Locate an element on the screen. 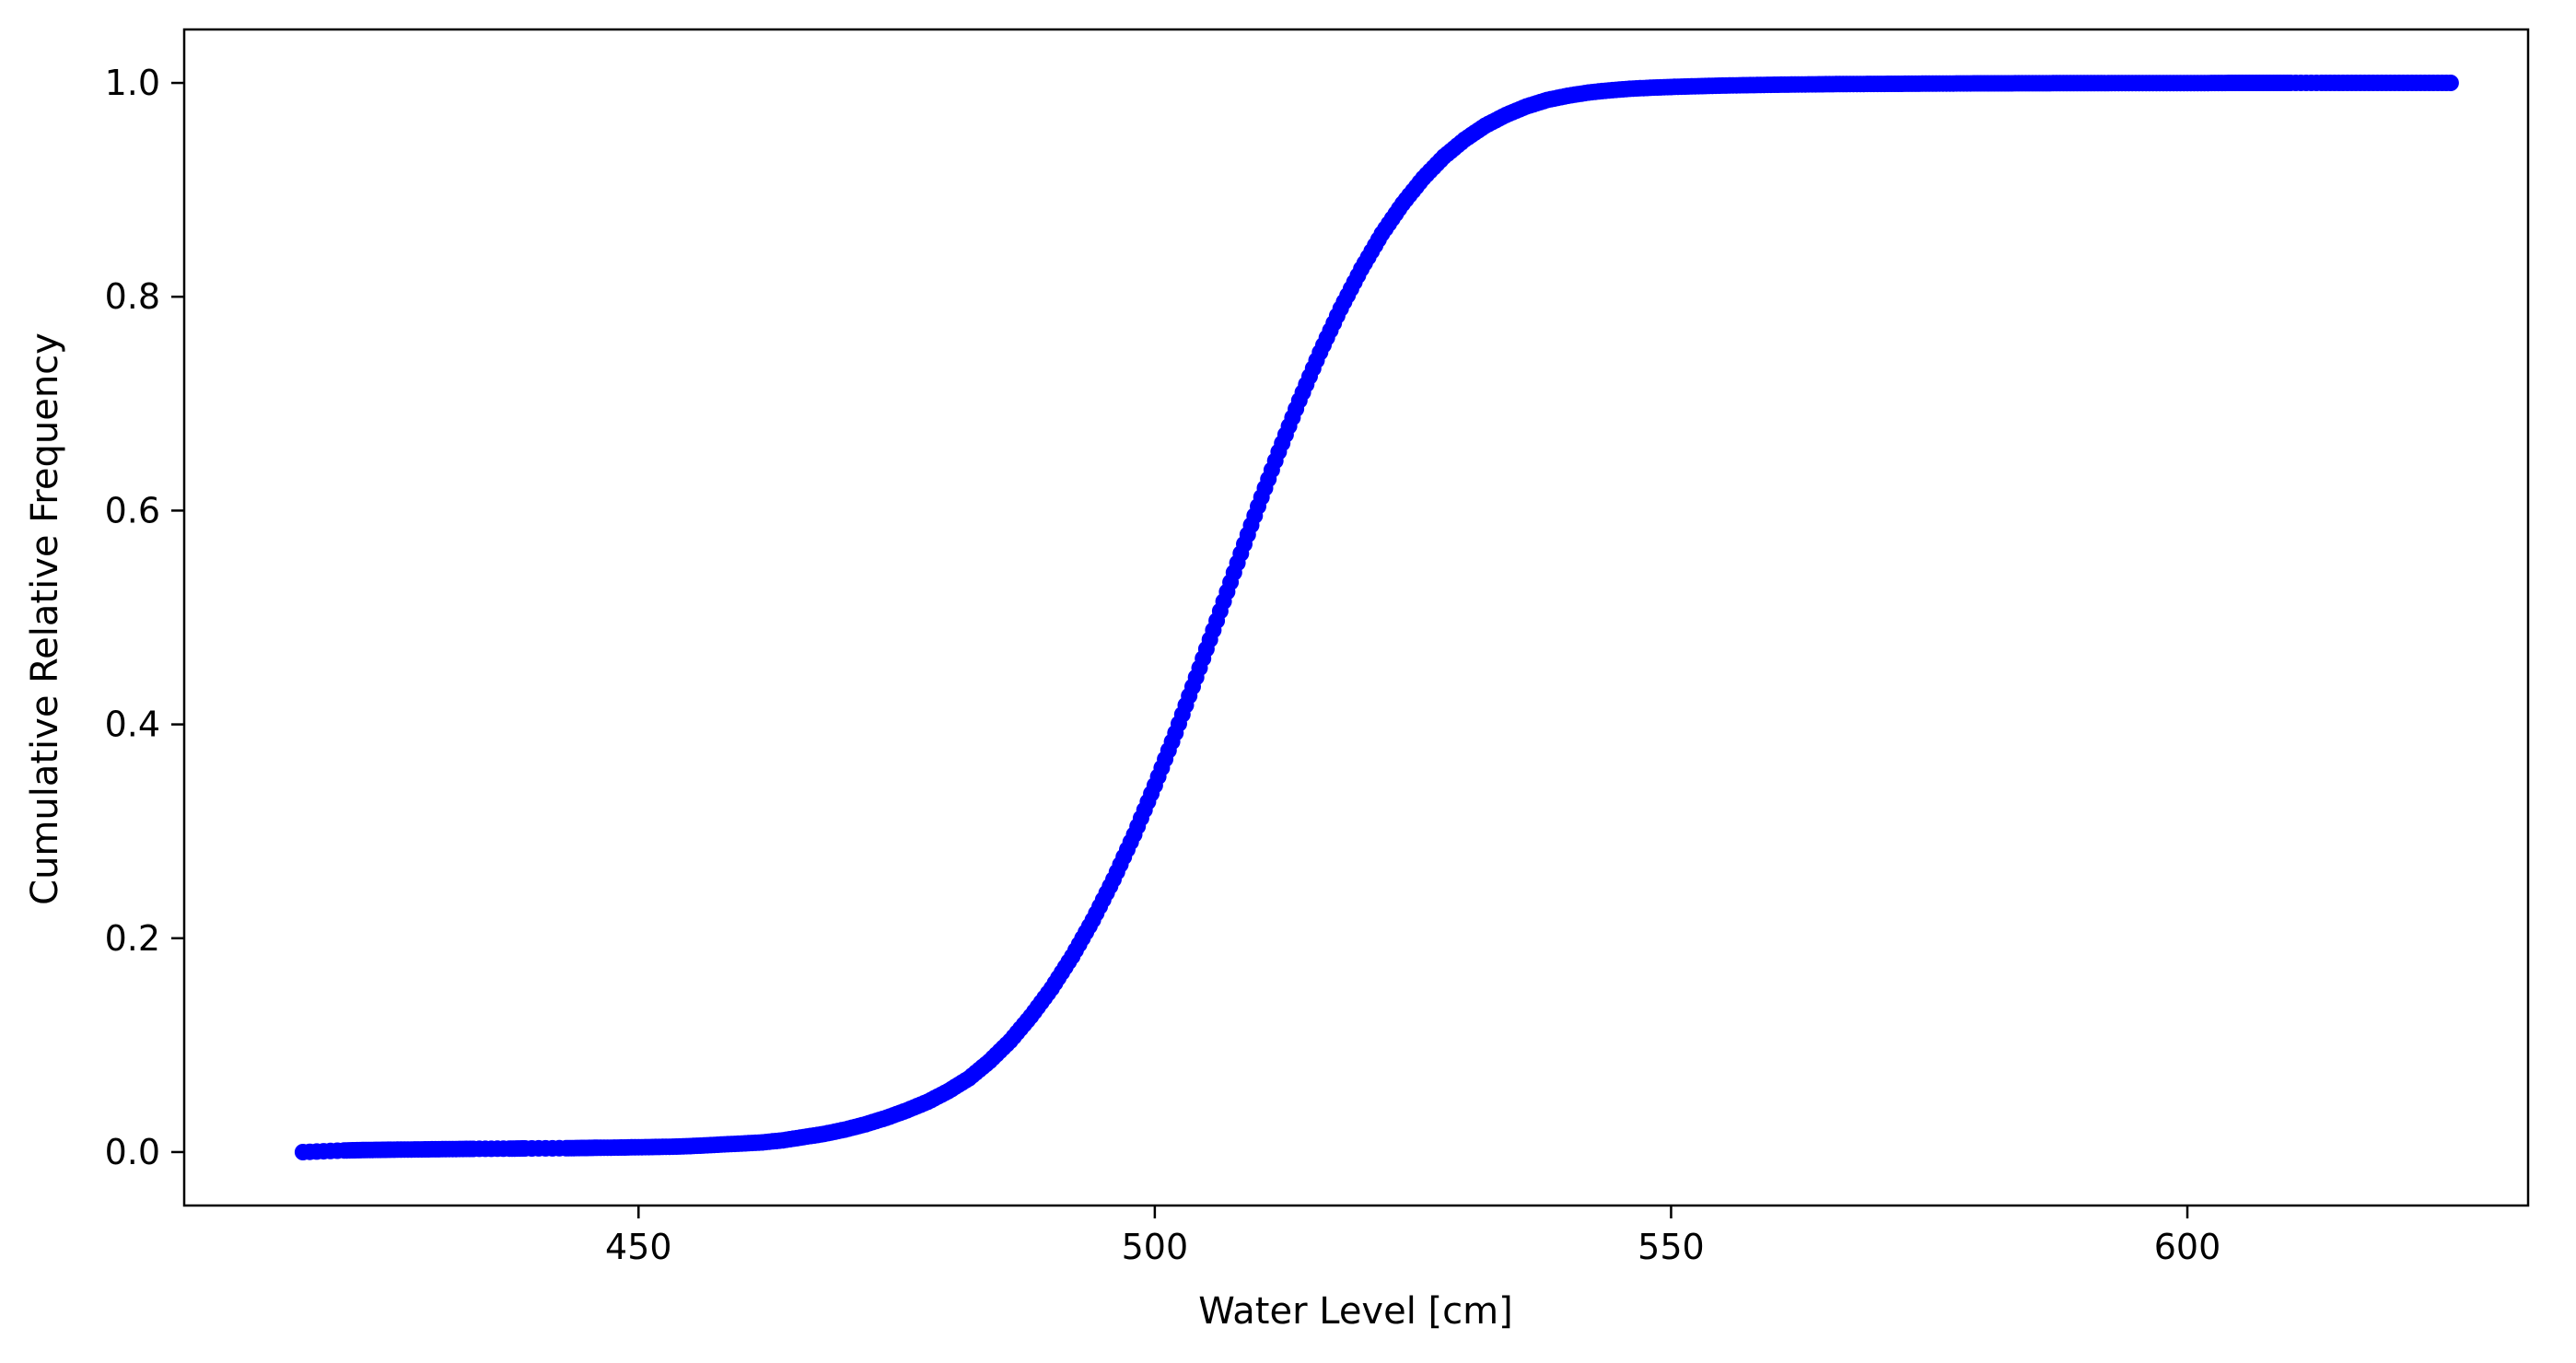 The height and width of the screenshot is (1363, 2576). y-tick-label: 0.4 is located at coordinates (132, 725).